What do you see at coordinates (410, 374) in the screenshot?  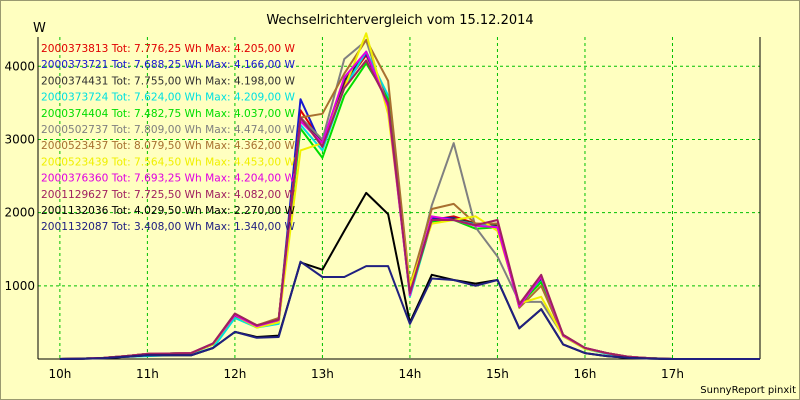 I see `x-tick-label: 14h` at bounding box center [410, 374].